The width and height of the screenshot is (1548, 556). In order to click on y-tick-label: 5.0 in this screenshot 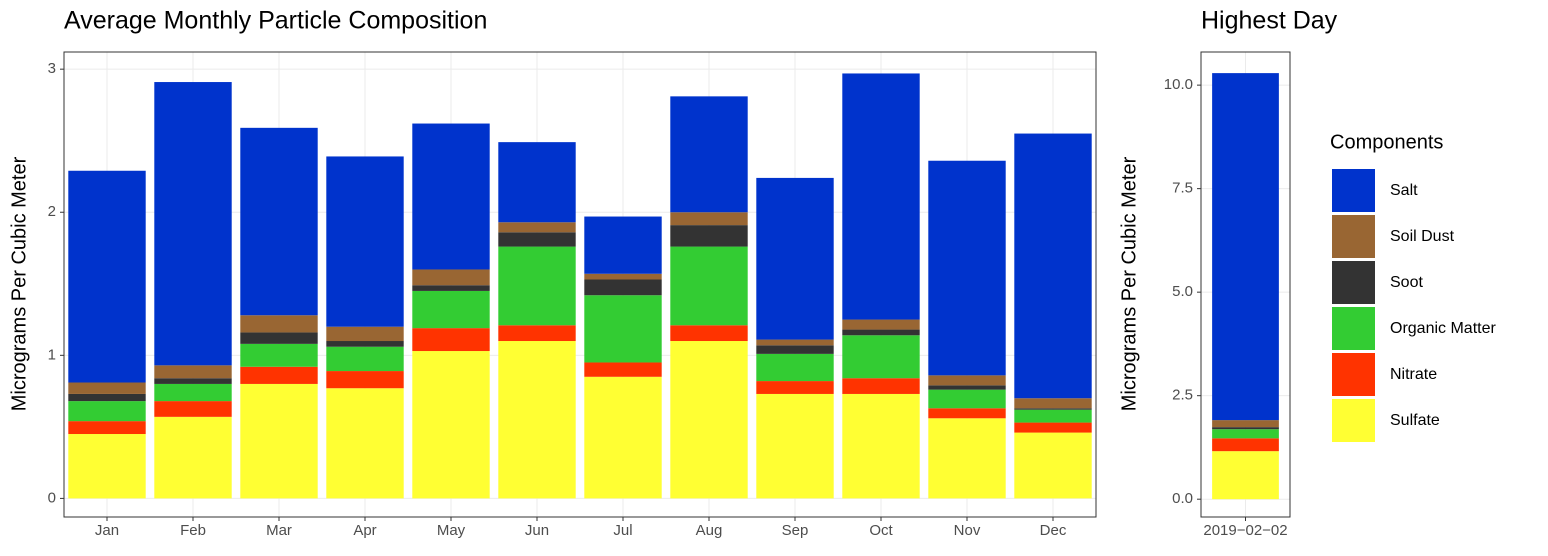, I will do `click(1182, 291)`.